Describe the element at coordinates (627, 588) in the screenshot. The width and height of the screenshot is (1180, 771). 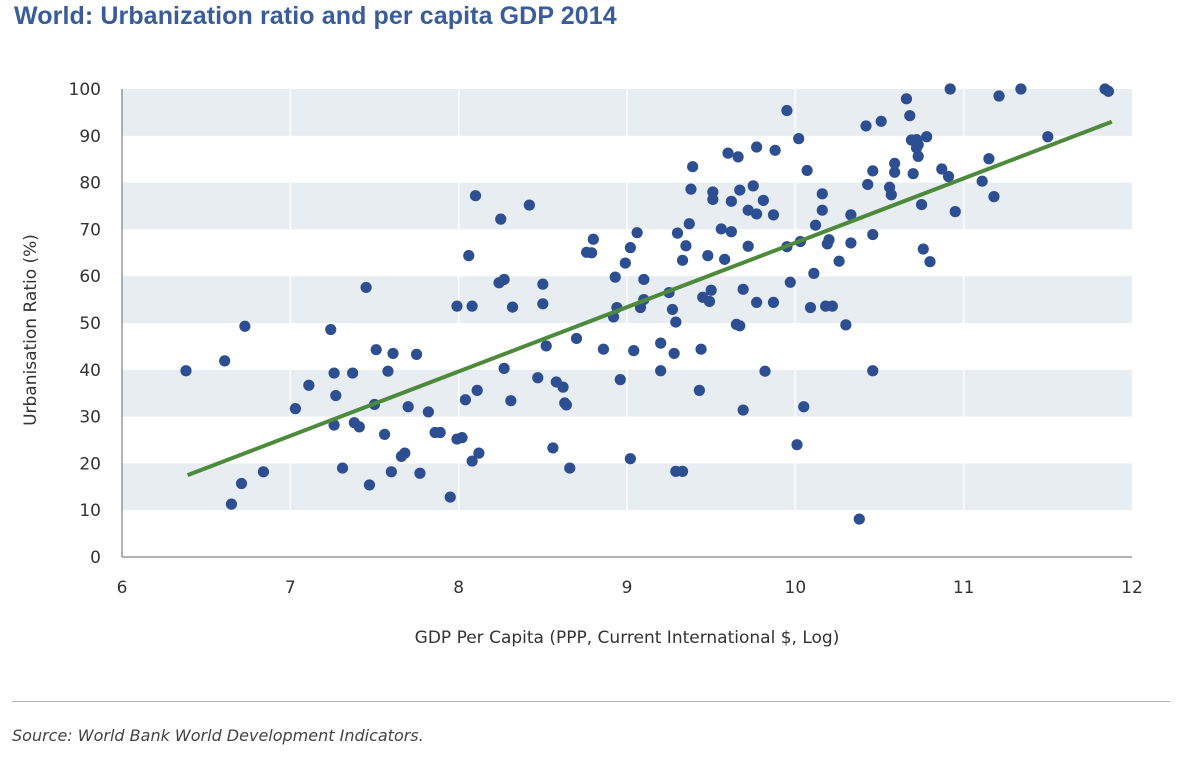
I see `x-tick-label: 9` at that location.